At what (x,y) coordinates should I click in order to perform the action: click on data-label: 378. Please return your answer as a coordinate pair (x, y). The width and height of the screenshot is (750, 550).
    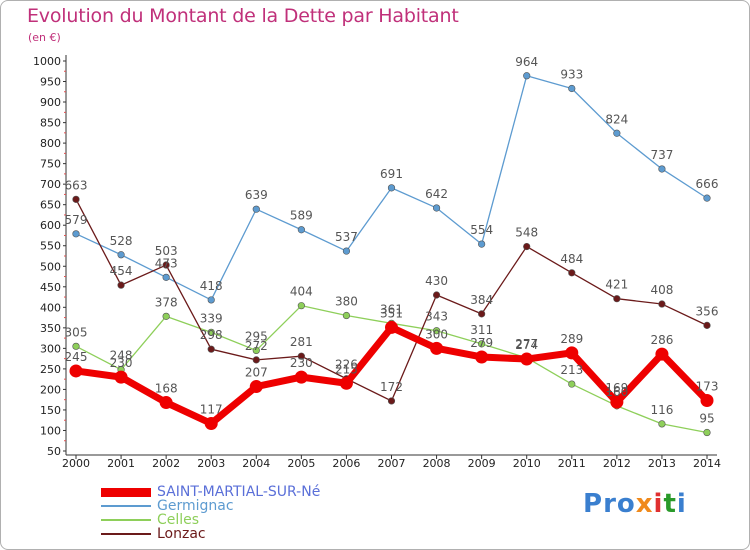
    Looking at the image, I should click on (166, 302).